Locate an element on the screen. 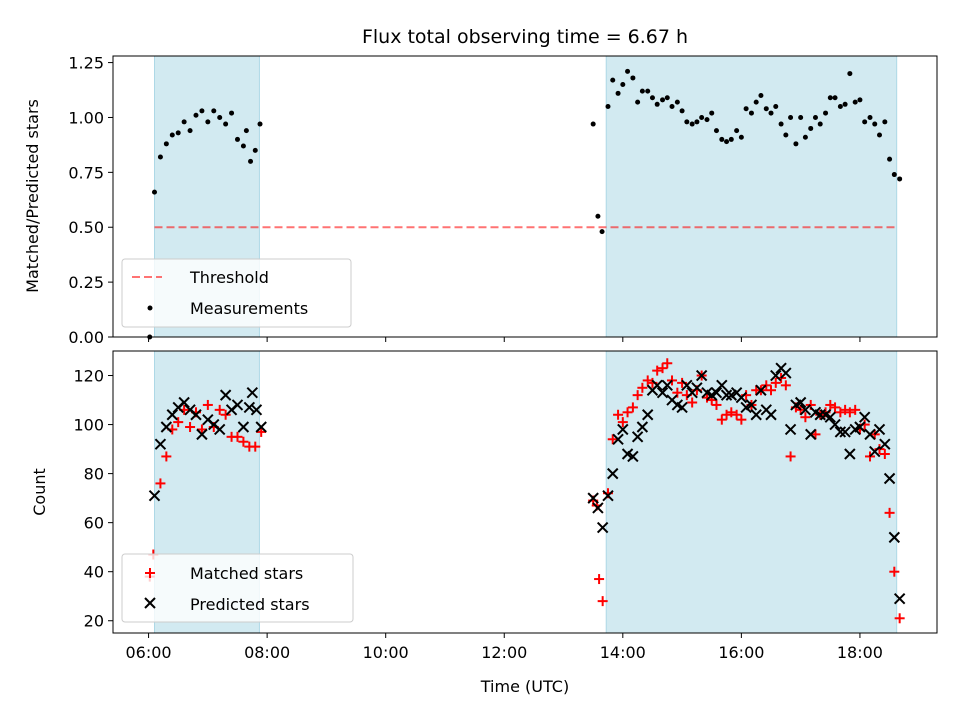 The width and height of the screenshot is (960, 720). count-legend: Matched stars Predicted stars is located at coordinates (237, 588).